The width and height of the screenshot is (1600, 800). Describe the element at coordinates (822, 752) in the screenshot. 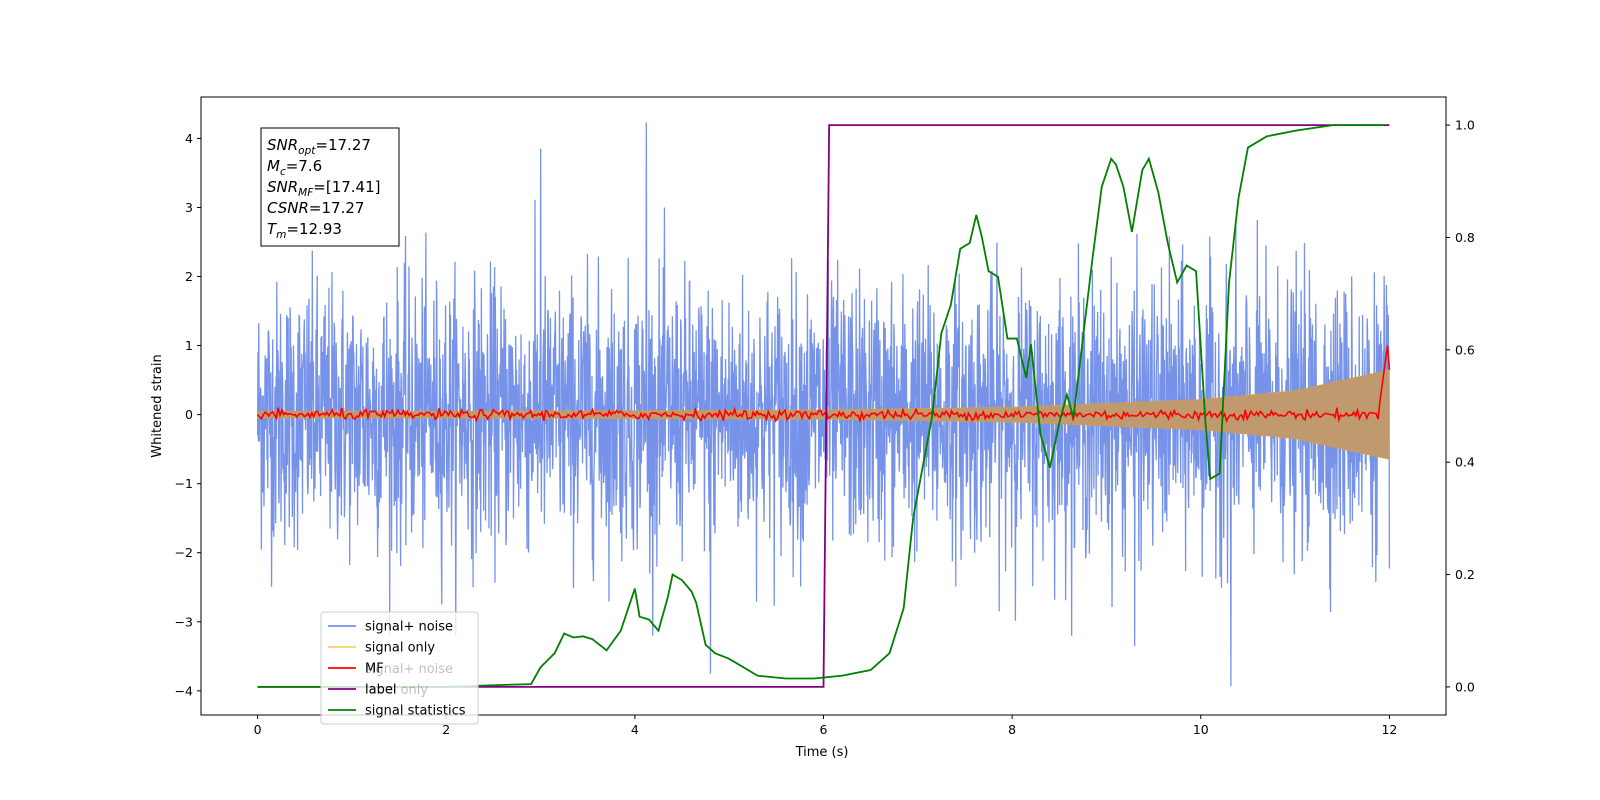

I see `x-axis-label: Time (s)` at that location.